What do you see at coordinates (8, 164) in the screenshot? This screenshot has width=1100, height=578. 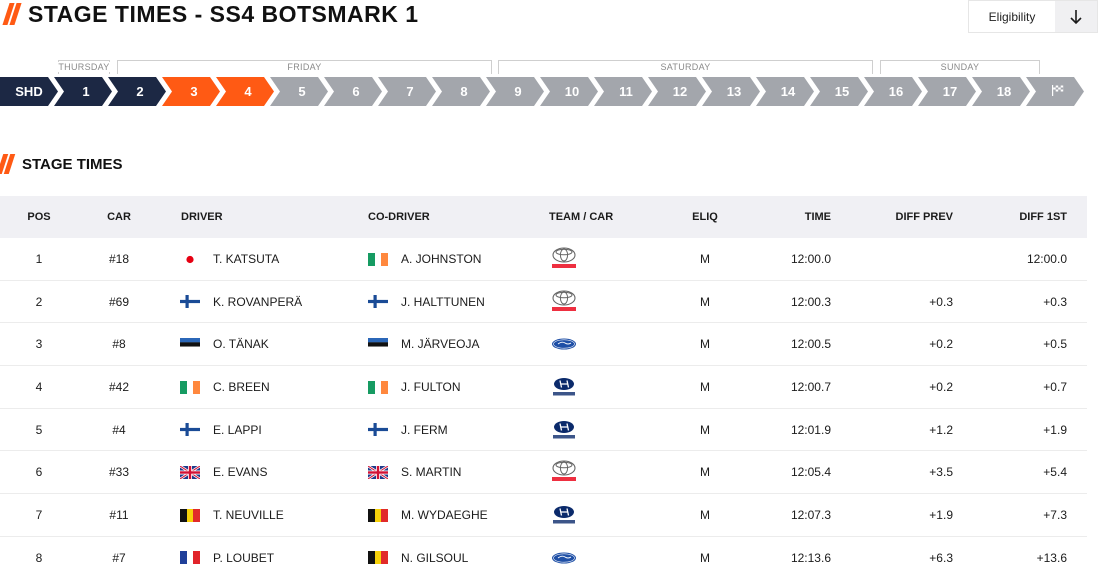 I see `slash-accent-icon` at bounding box center [8, 164].